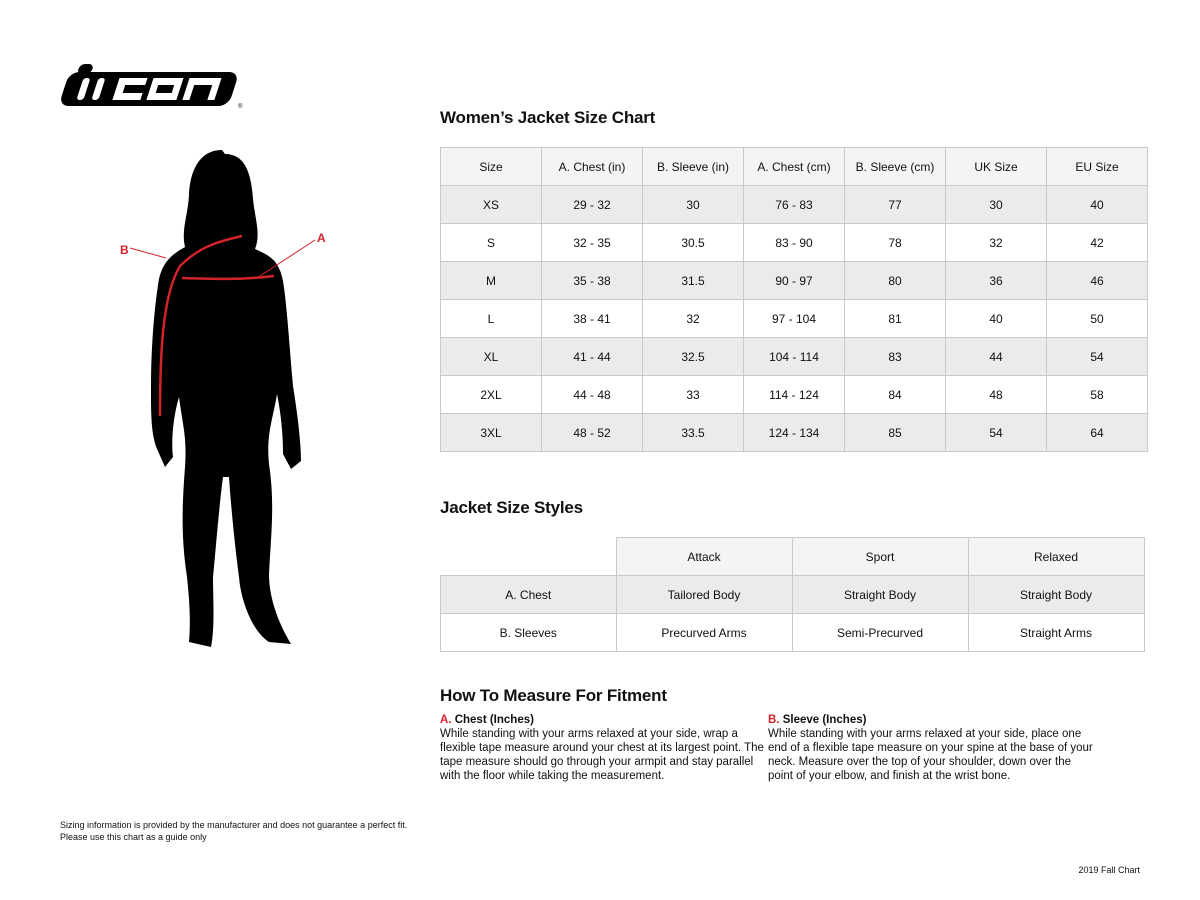  I want to click on table-cell: 124 - 134, so click(794, 432).